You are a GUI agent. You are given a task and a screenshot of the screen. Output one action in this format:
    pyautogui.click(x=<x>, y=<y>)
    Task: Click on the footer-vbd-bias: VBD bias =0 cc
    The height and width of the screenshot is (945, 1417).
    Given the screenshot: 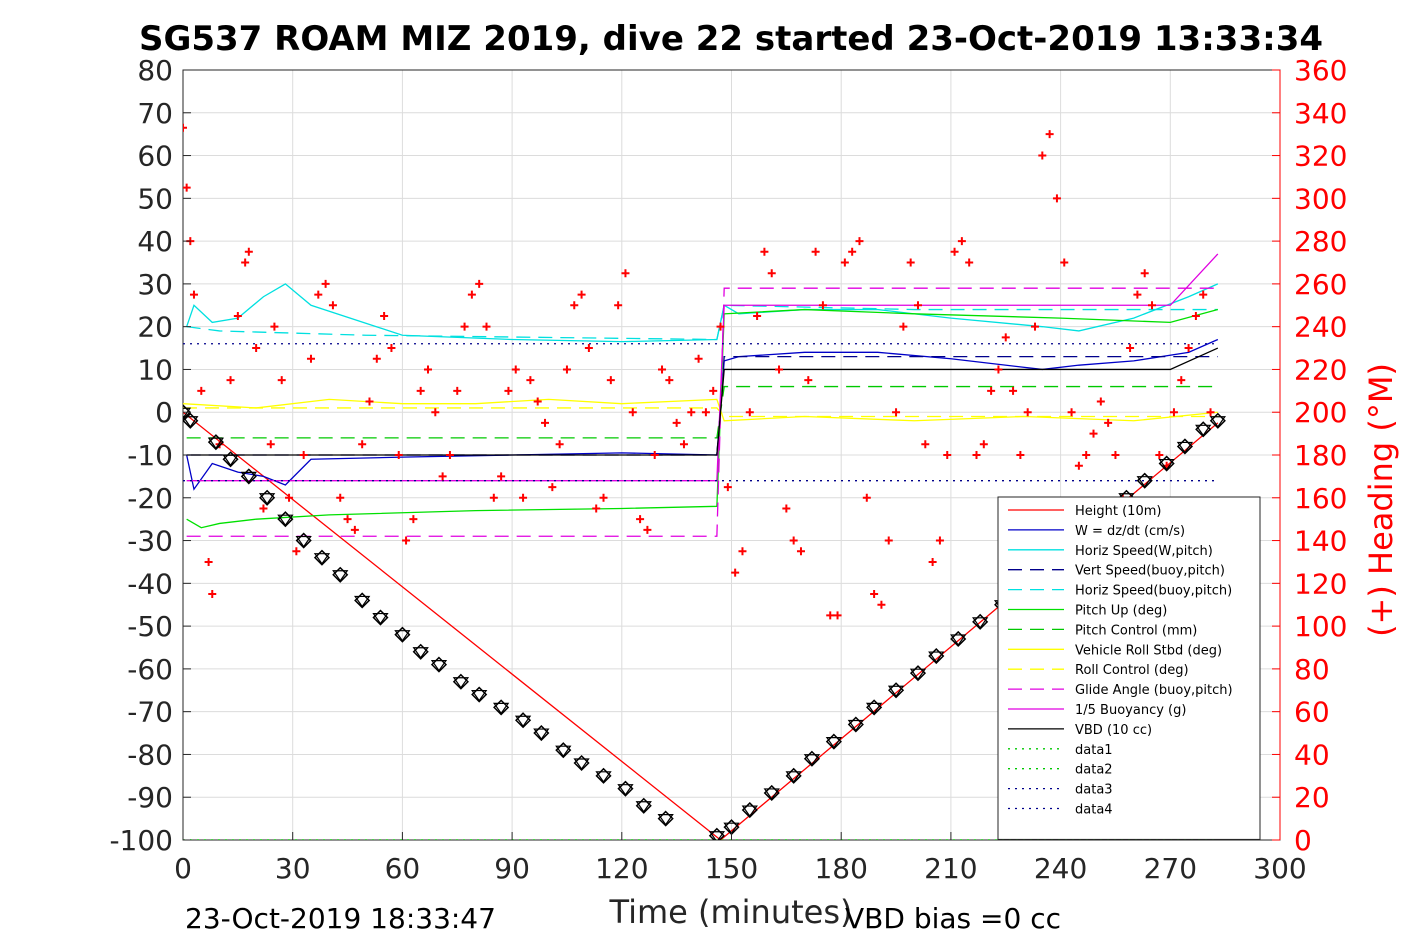 What is the action you would take?
    pyautogui.click(x=953, y=918)
    